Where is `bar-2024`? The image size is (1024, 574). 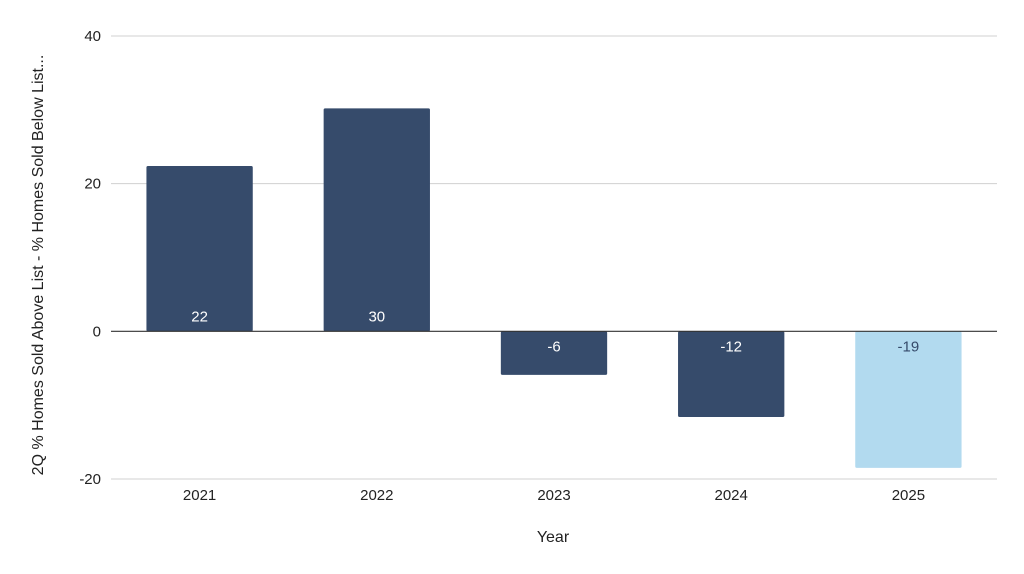
bar-2024 is located at coordinates (731, 374).